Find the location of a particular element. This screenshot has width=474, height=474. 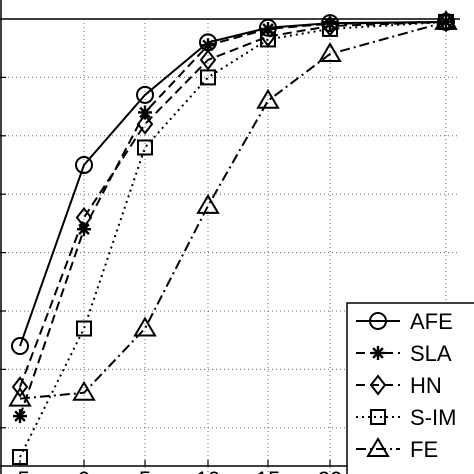

legend-label: HN is located at coordinates (426, 385).